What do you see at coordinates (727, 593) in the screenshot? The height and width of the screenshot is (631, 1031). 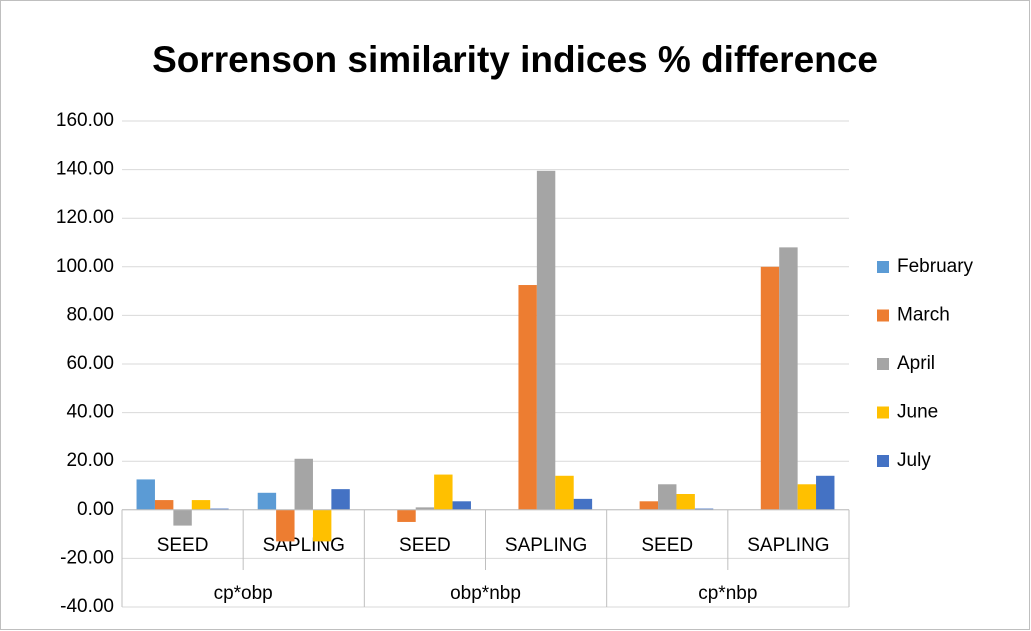 I see `group-label: cp*nbp` at bounding box center [727, 593].